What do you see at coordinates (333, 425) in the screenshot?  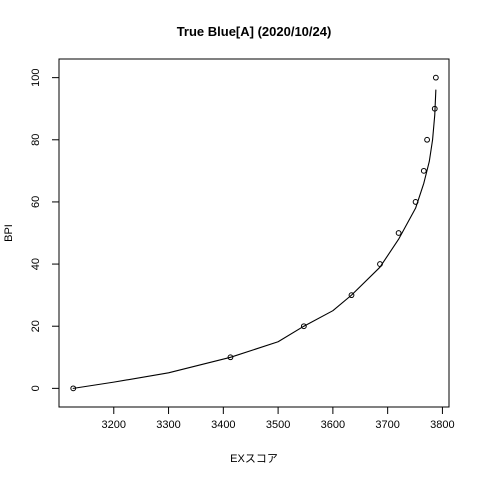 I see `x-tick-label: 3600` at bounding box center [333, 425].